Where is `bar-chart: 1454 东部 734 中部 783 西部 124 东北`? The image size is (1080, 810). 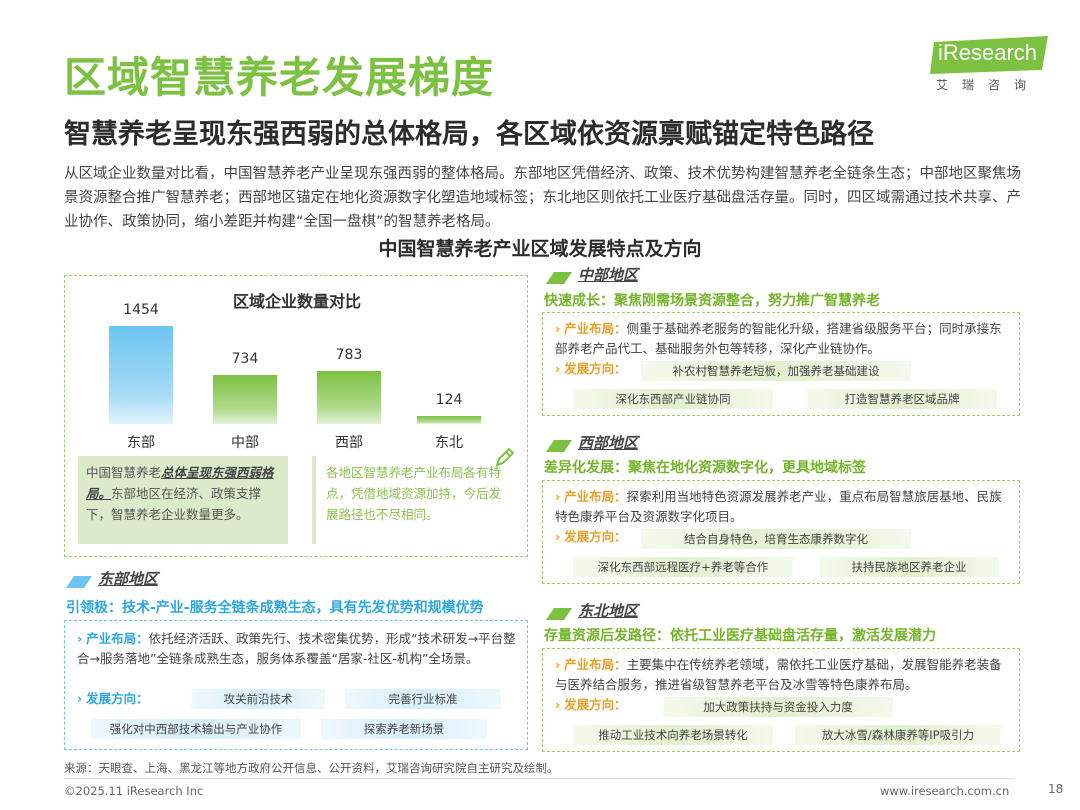
bar-chart: 1454 东部 734 中部 783 西部 124 东北 is located at coordinates (297, 363).